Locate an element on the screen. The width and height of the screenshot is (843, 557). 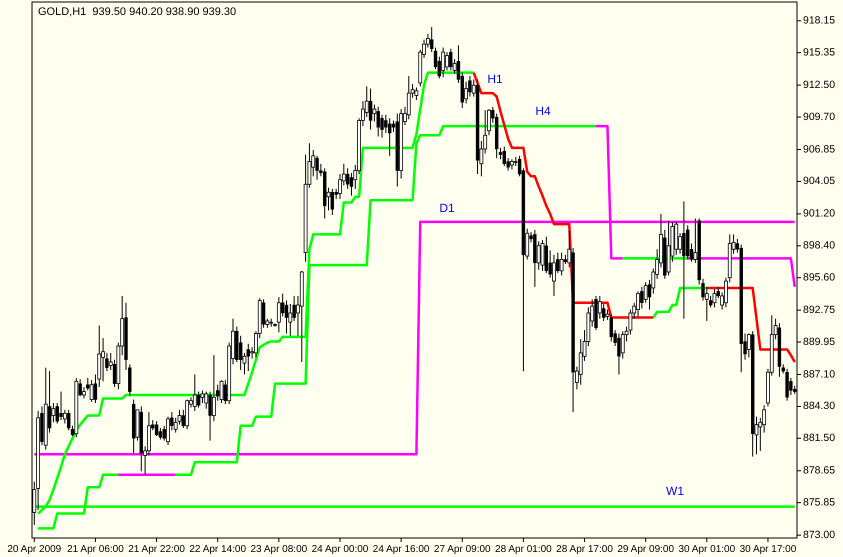
y-tick-label: 875.85 is located at coordinates (819, 502).